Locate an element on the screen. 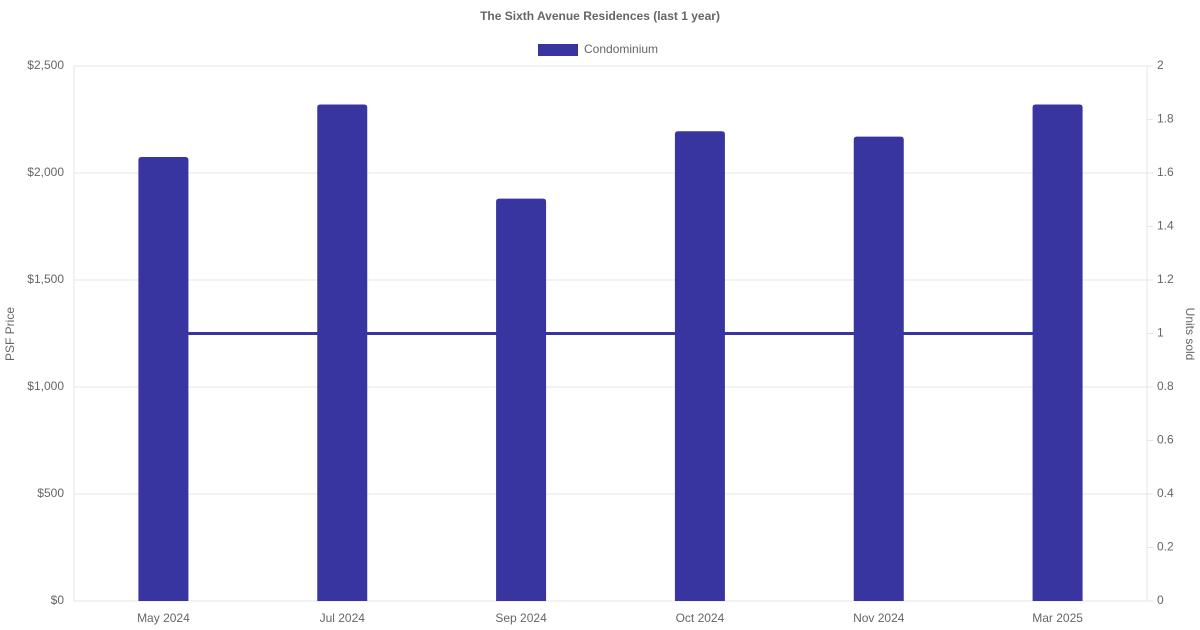 Image resolution: width=1200 pixels, height=630 pixels. y-tick-label: $500 is located at coordinates (50, 493).